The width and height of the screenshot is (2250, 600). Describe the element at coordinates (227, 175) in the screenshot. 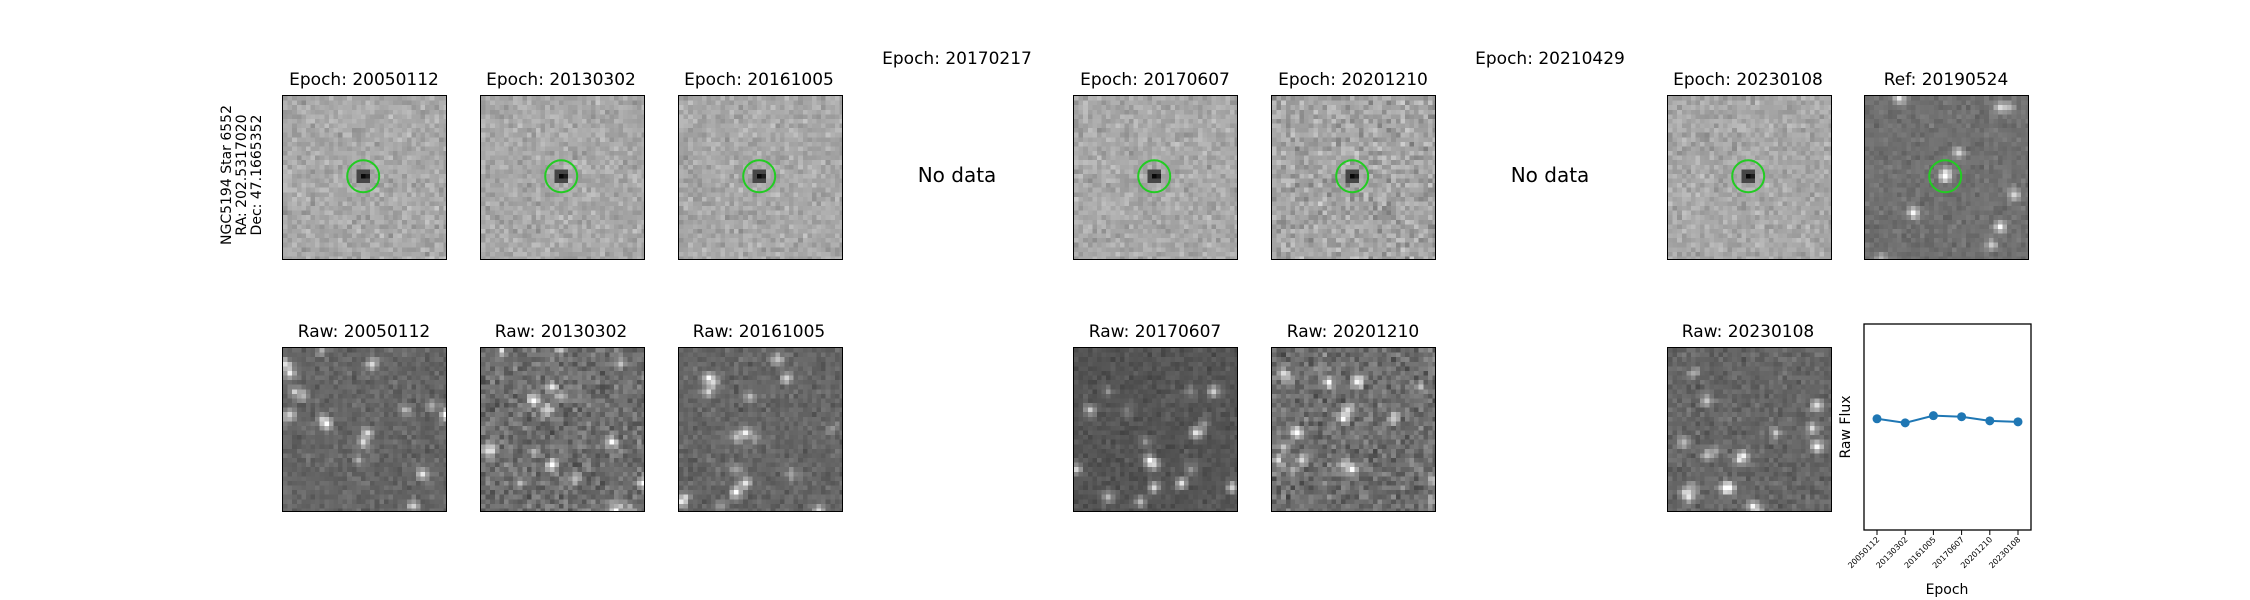

I see `star-name: NGC5194 Star 6552` at that location.